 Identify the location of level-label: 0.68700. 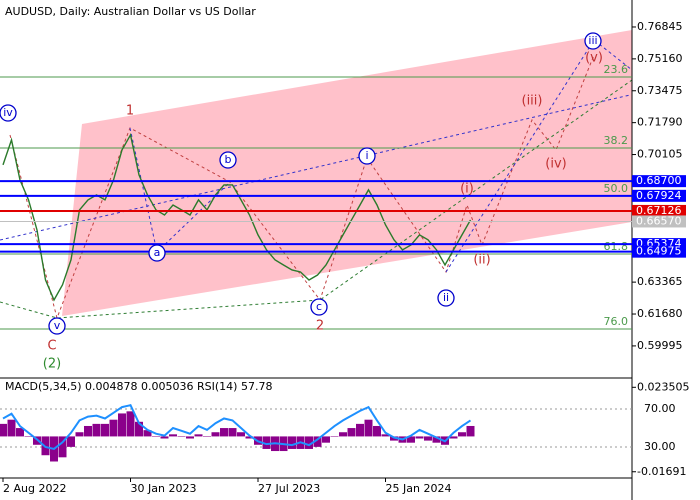
(659, 180).